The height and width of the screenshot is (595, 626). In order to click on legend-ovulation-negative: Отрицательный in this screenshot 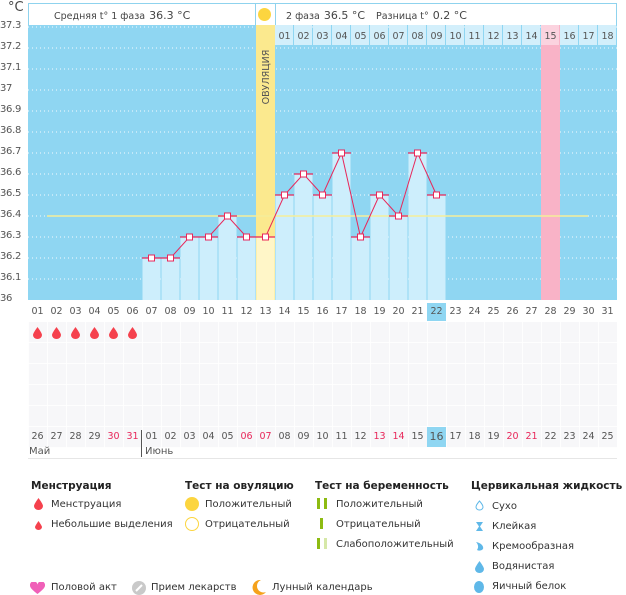, I will do `click(247, 524)`.